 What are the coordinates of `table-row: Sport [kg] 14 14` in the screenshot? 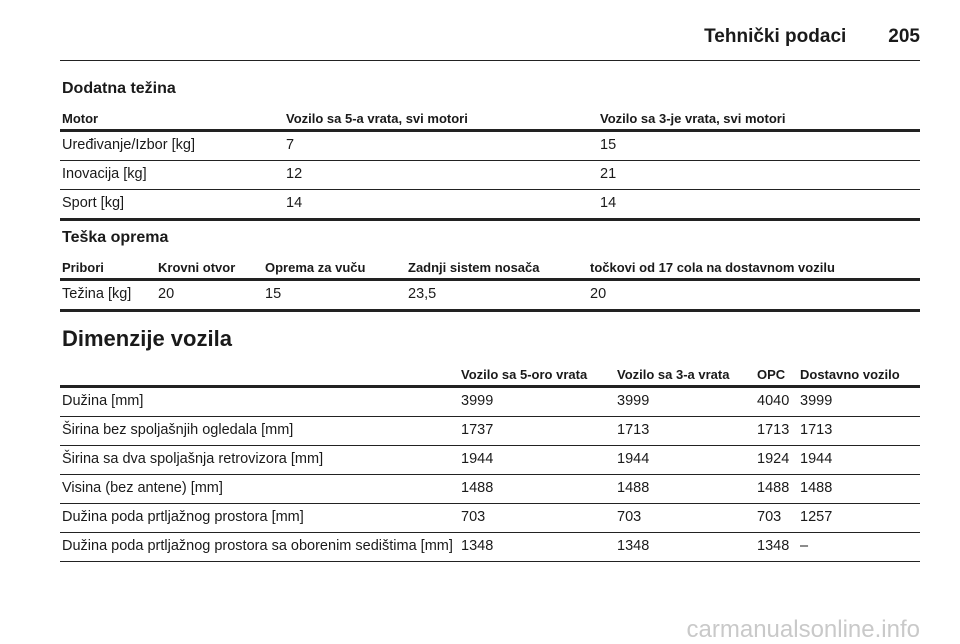 It's located at (490, 205).